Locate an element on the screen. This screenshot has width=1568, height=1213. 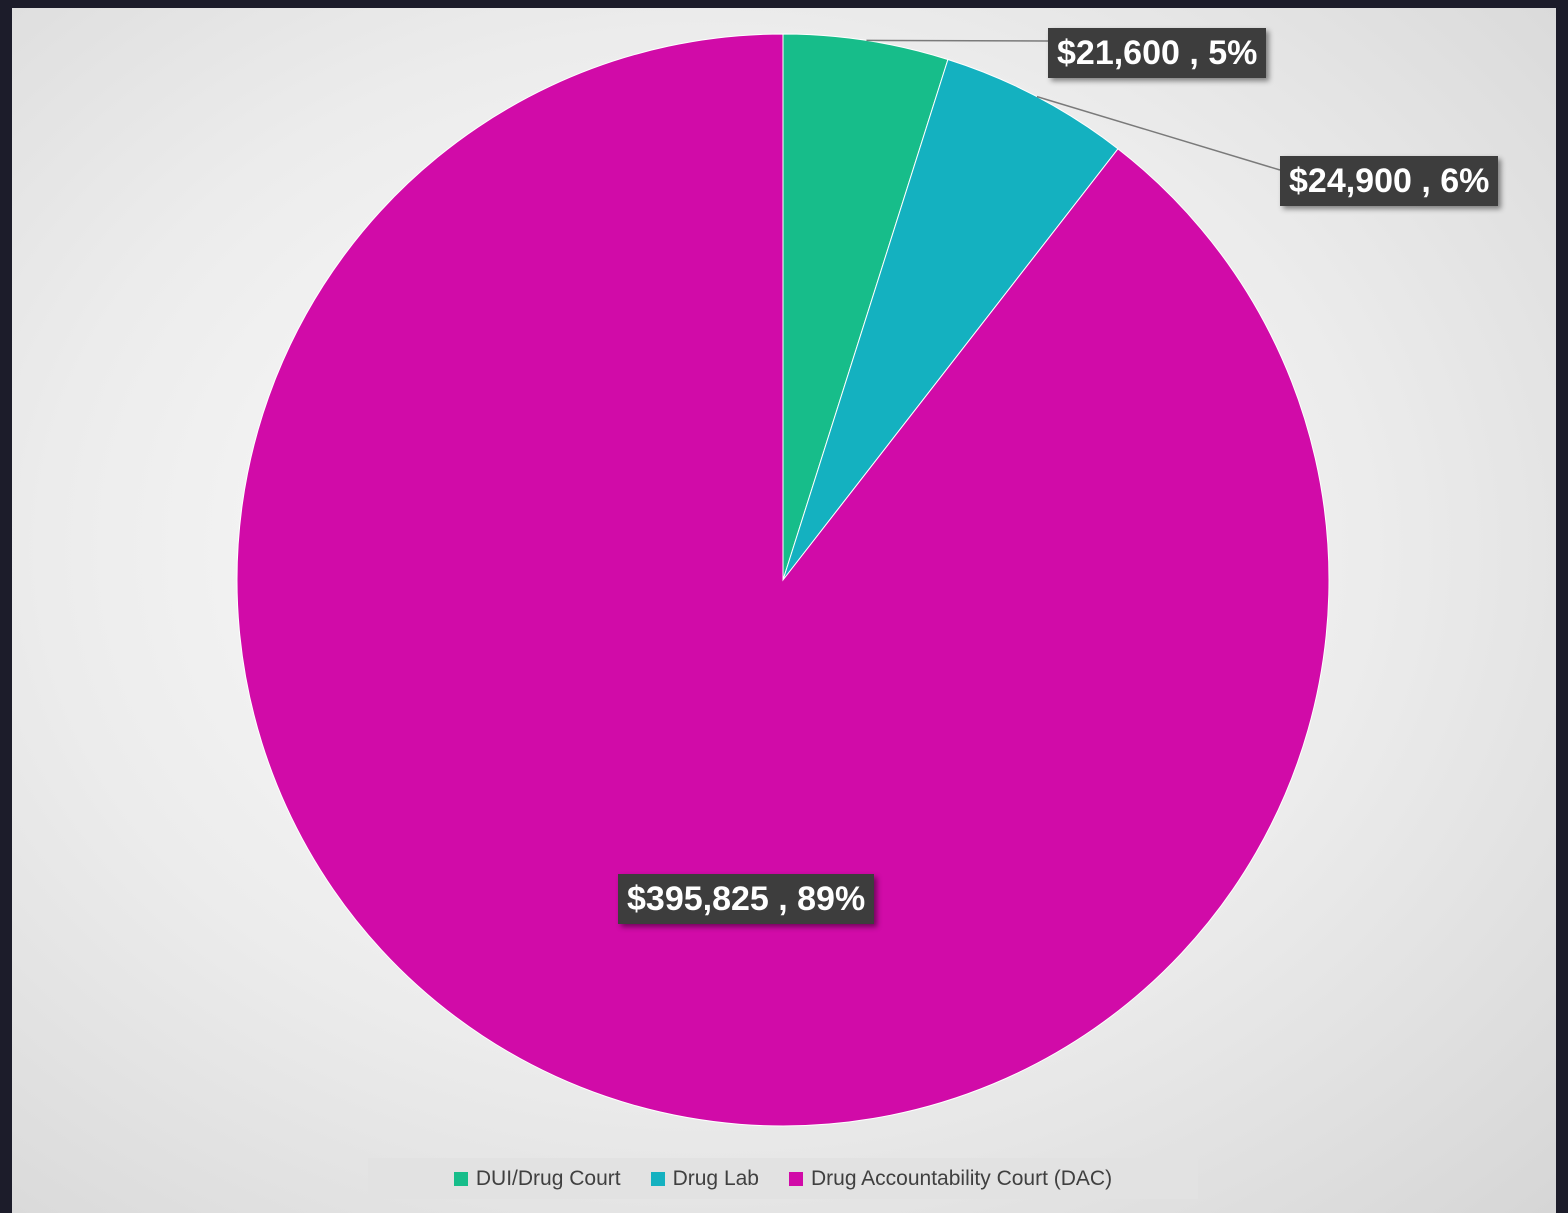
legend-swatch-drug-lab is located at coordinates (657, 1178).